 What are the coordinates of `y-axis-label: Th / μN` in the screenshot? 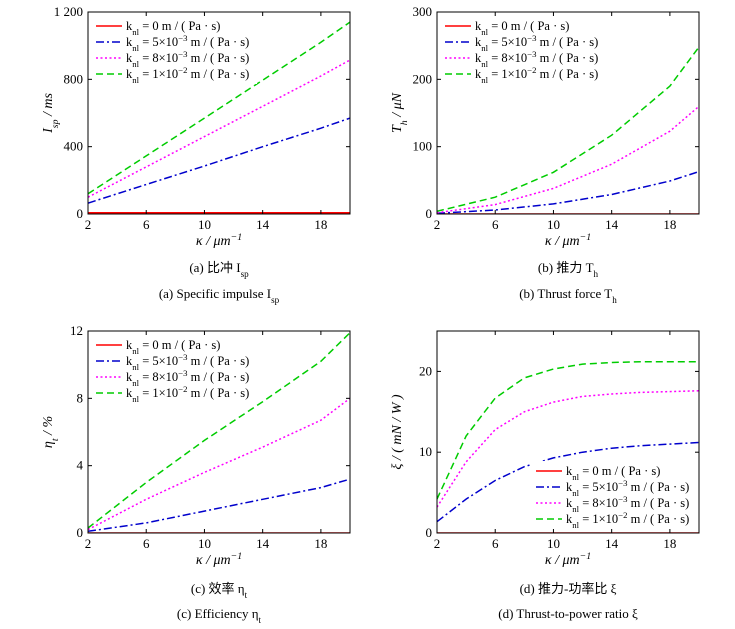 It's located at (400, 112).